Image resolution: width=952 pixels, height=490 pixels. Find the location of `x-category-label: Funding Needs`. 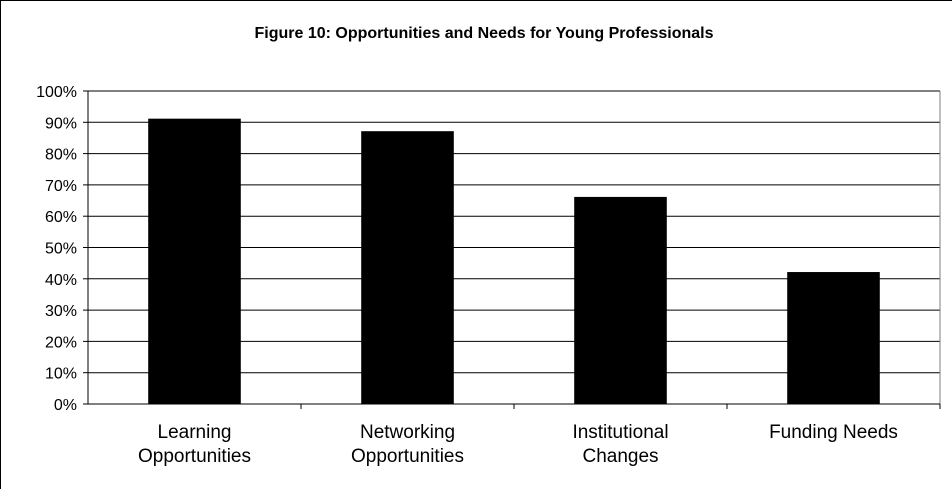

x-category-label: Funding Needs is located at coordinates (833, 432).